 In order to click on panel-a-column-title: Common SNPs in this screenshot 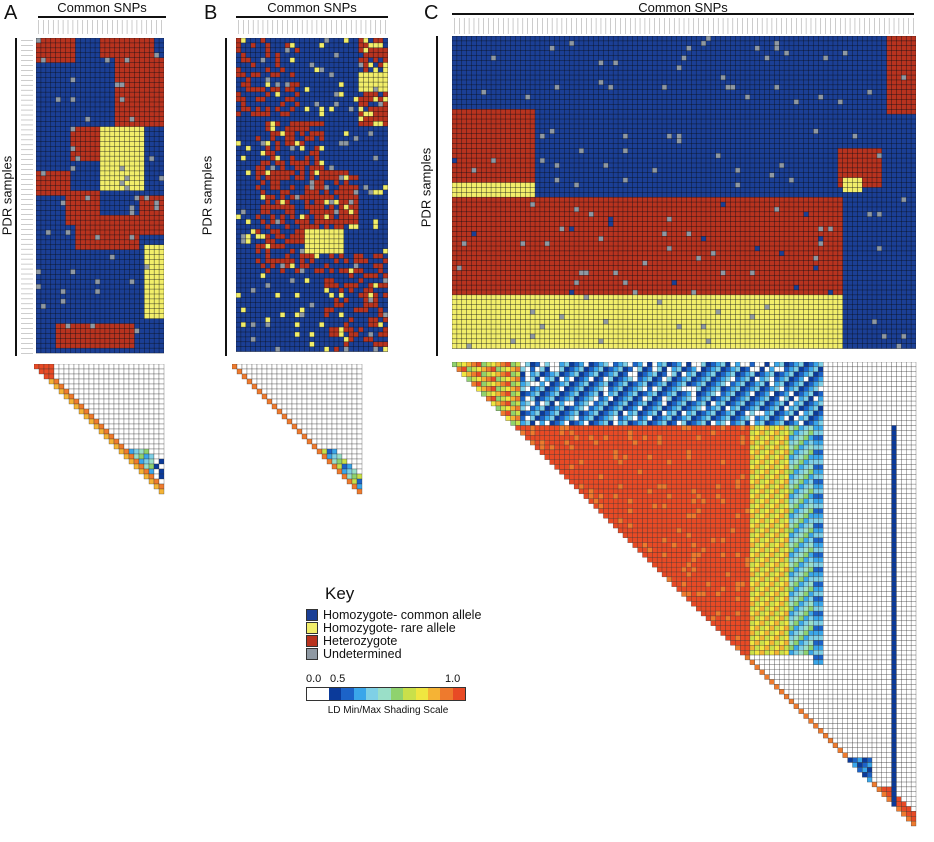, I will do `click(102, 7)`.